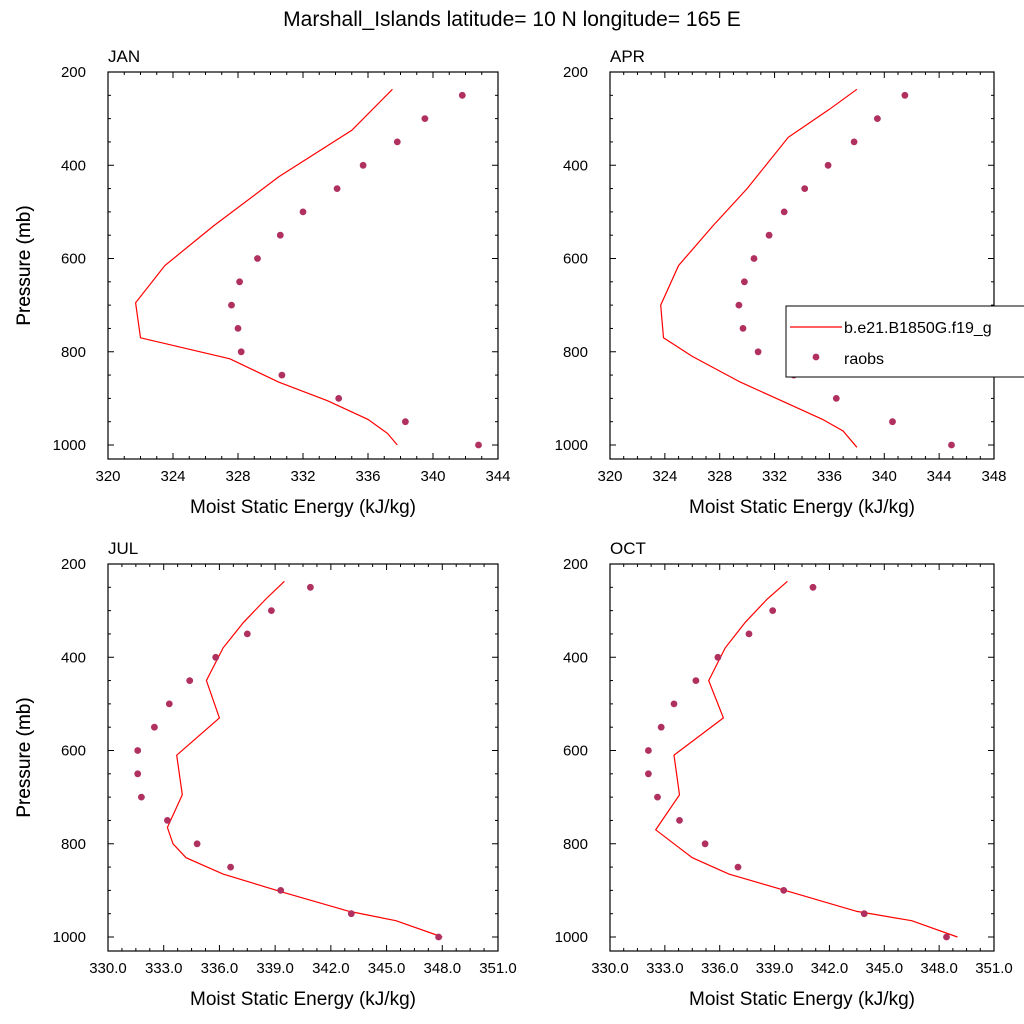 Image resolution: width=1024 pixels, height=1024 pixels. Describe the element at coordinates (627, 56) in the screenshot. I see `panel-title: APR` at that location.